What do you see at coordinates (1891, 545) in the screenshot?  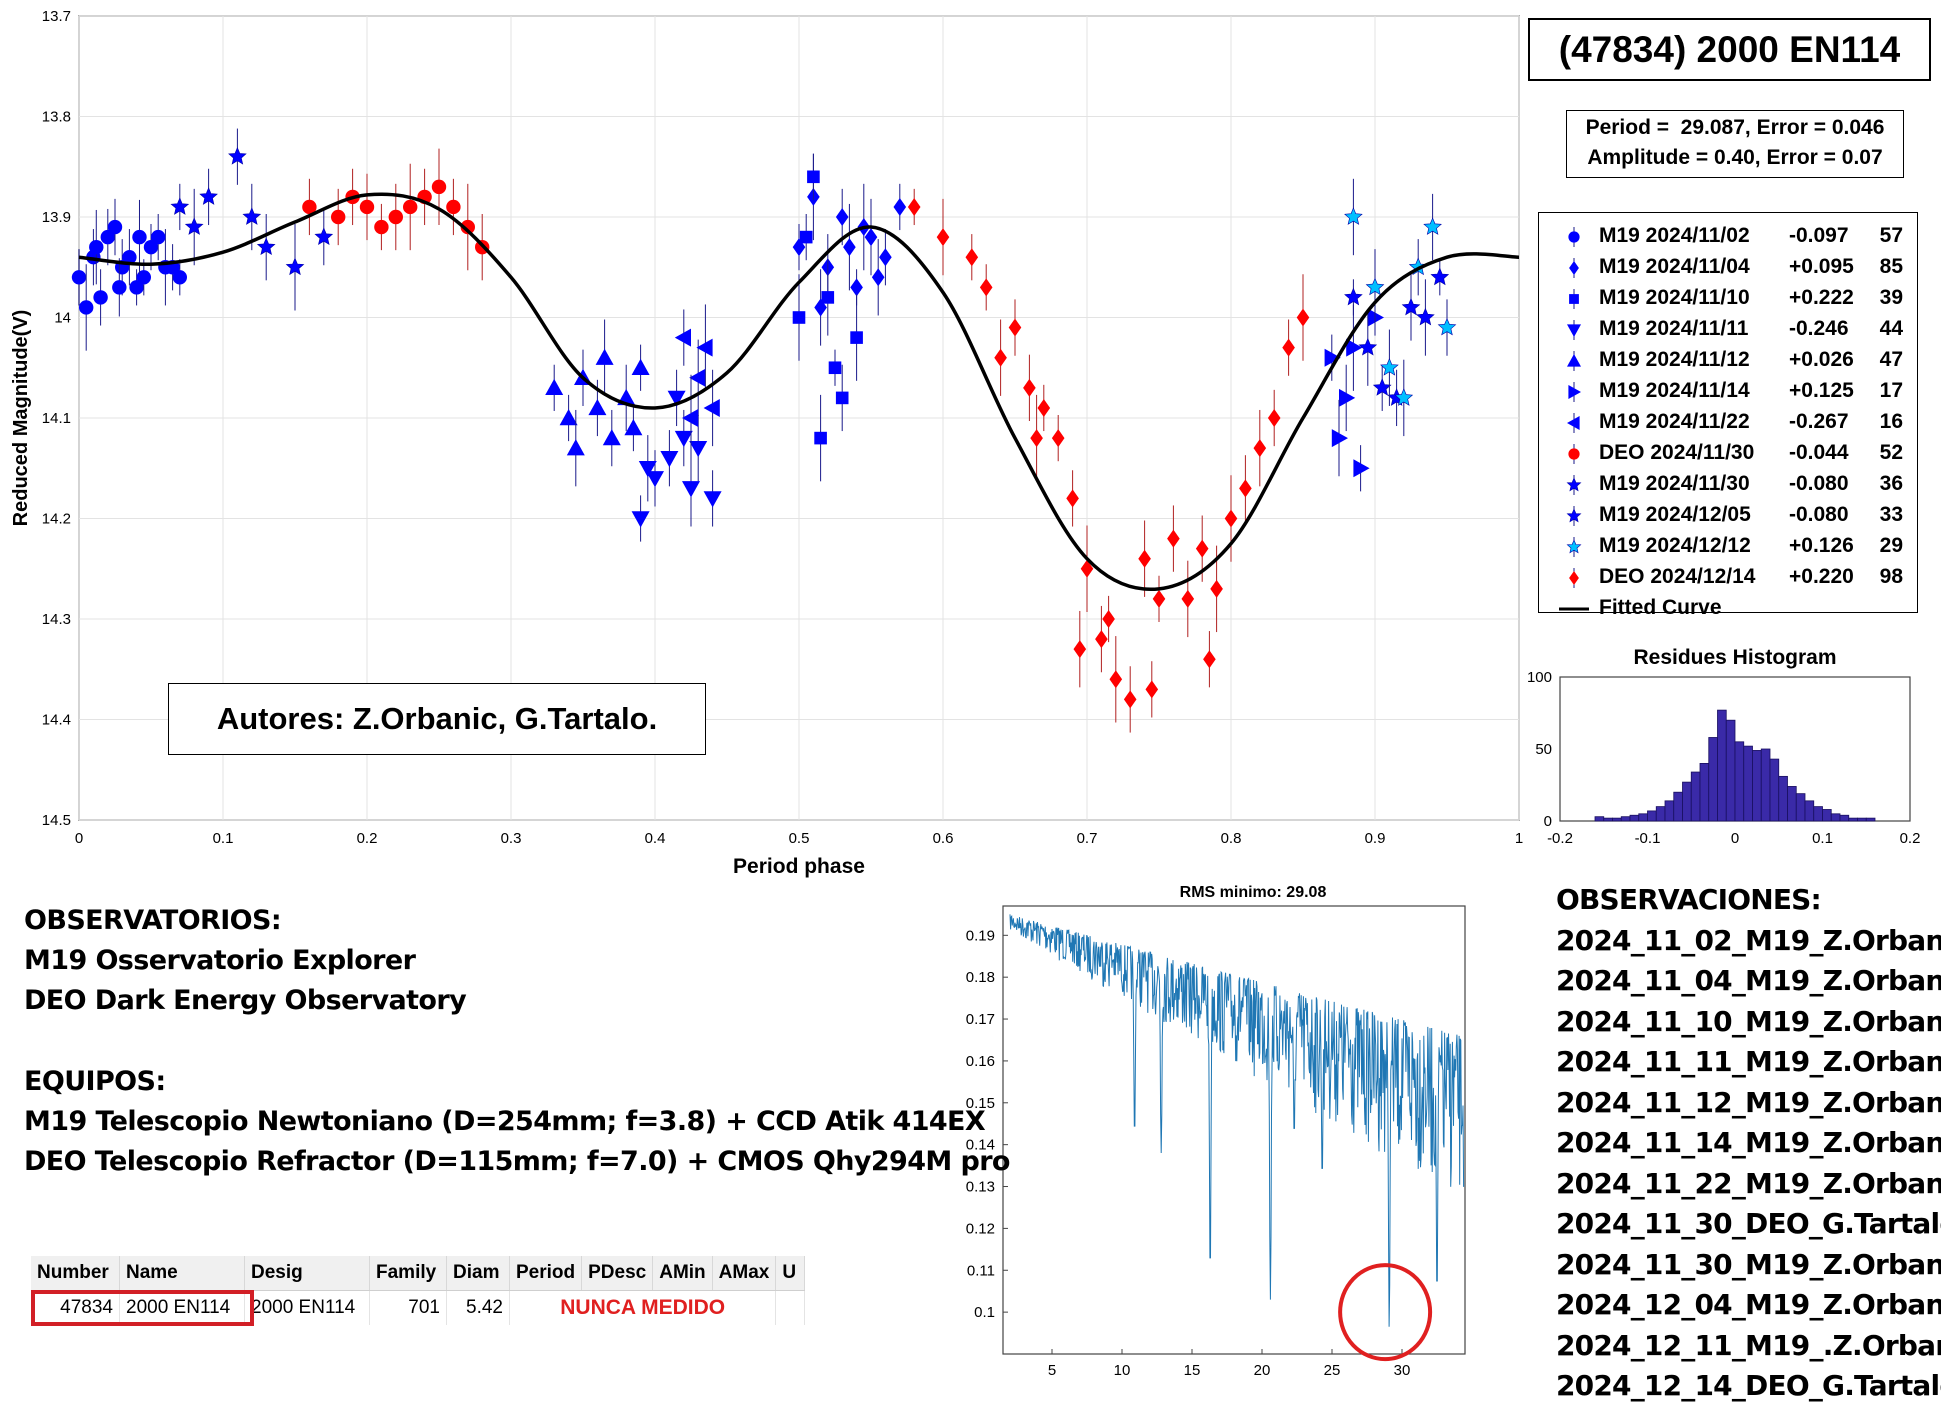 I see `legend-count: 29` at bounding box center [1891, 545].